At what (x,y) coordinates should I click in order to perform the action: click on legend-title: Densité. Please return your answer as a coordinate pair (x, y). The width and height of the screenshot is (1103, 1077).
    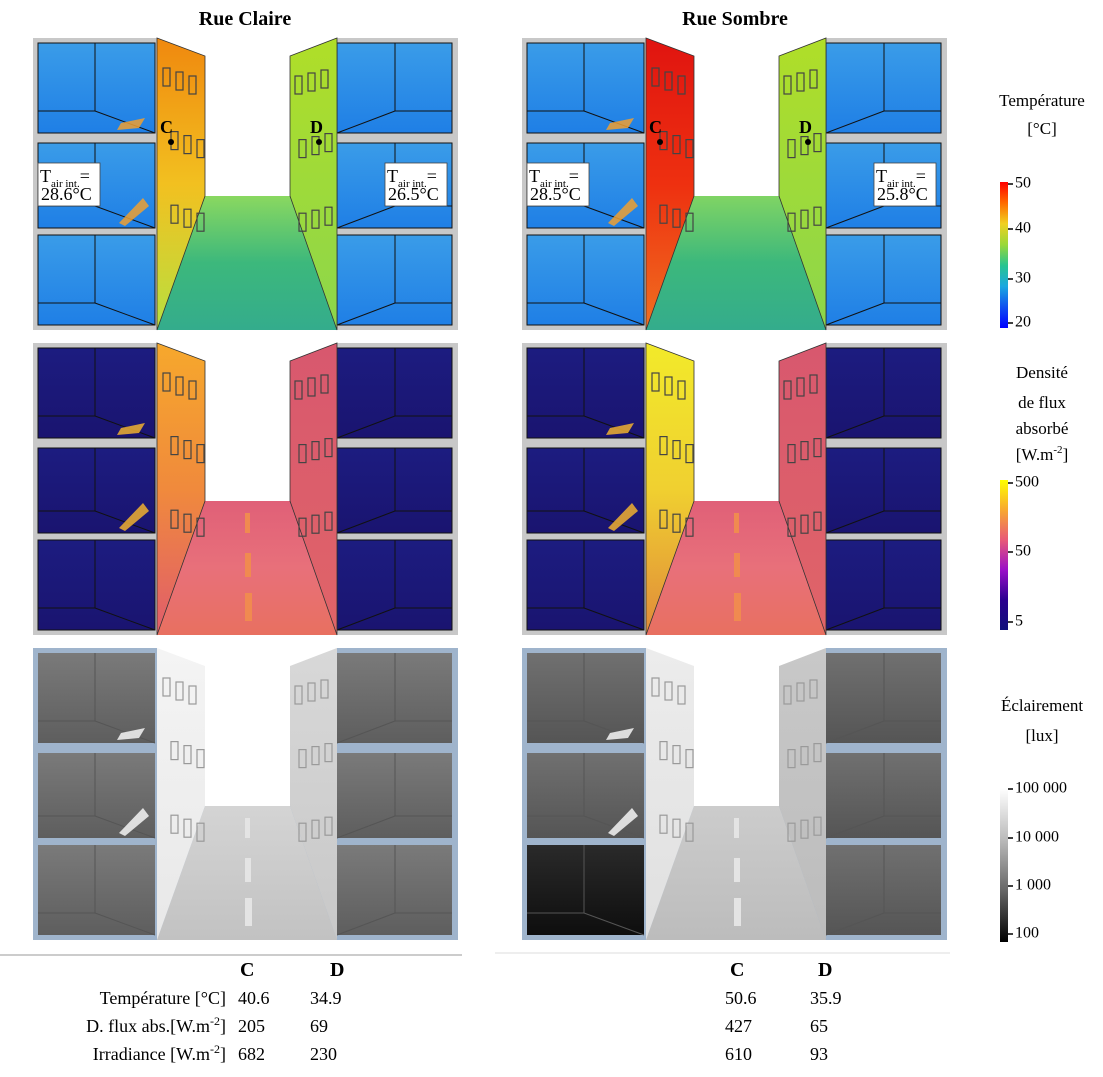
    Looking at the image, I should click on (1042, 372).